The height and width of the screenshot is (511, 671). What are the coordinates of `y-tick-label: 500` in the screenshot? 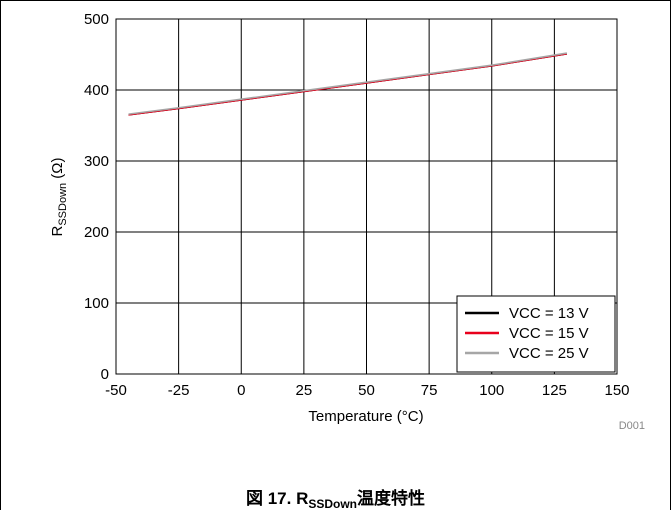 It's located at (96, 19).